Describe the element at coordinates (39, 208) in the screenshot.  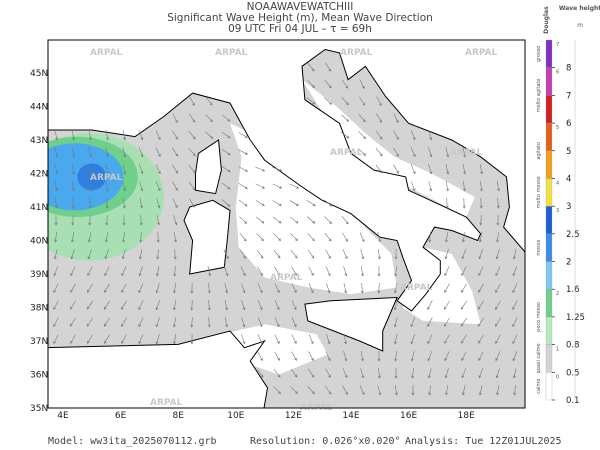
I see `lat-label: 41N` at that location.